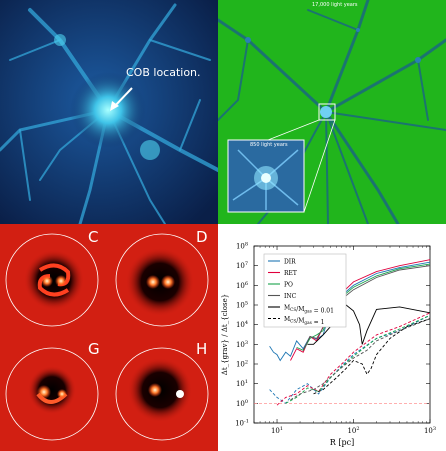  What do you see at coordinates (202, 349) in the screenshot?
I see `sim-label-h: H` at bounding box center [202, 349].